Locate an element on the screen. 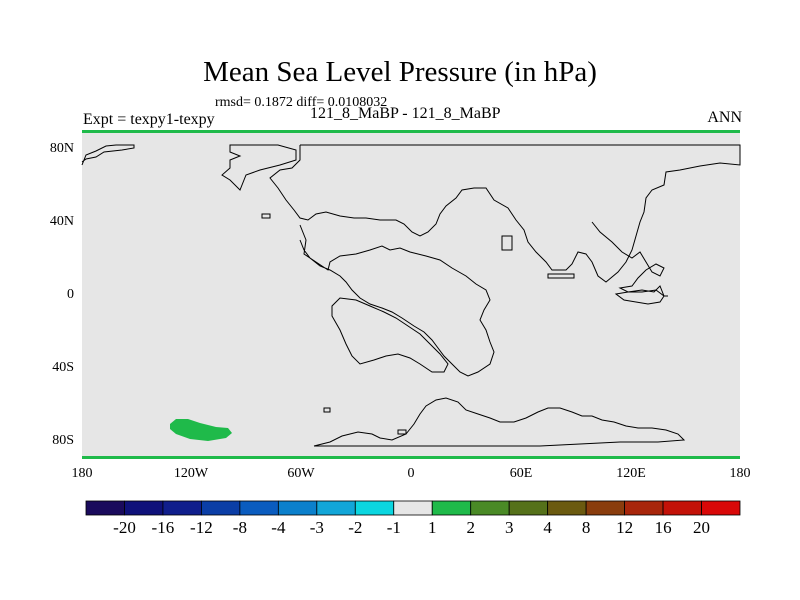 This screenshot has height=600, width=800. colorbar-label: -8 is located at coordinates (239, 527).